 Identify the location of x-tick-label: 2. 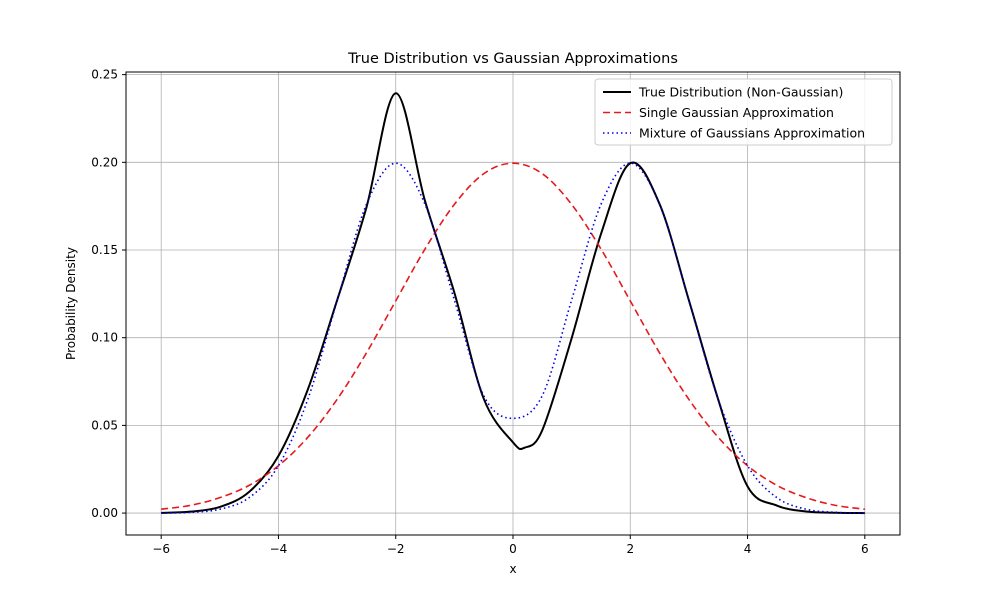
(630, 549).